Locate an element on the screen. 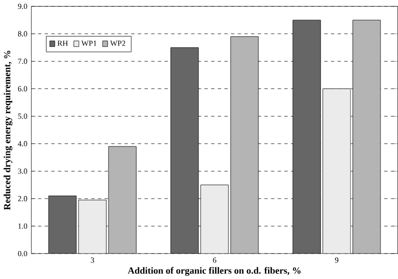  x-axis-title: Addition of organic fillers on o.d. fibers, % is located at coordinates (214, 271).